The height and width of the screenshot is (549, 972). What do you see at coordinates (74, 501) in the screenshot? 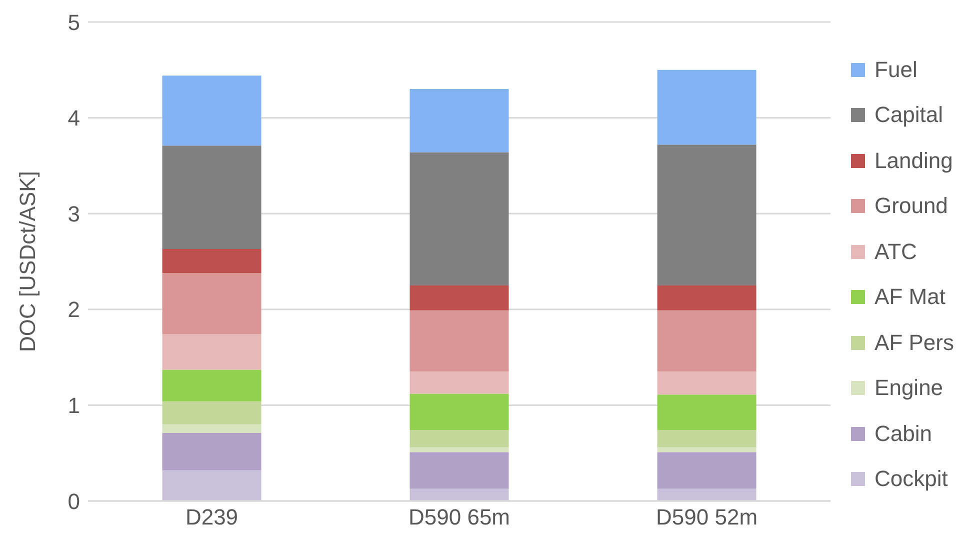
I see `y-tick-label: 0` at bounding box center [74, 501].